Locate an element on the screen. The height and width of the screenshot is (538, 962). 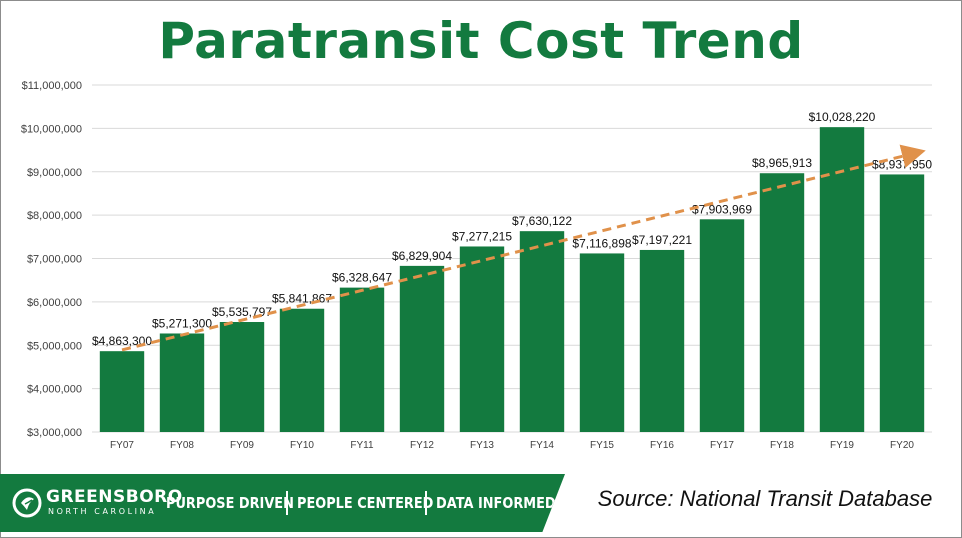
bar-fy10 is located at coordinates (302, 370).